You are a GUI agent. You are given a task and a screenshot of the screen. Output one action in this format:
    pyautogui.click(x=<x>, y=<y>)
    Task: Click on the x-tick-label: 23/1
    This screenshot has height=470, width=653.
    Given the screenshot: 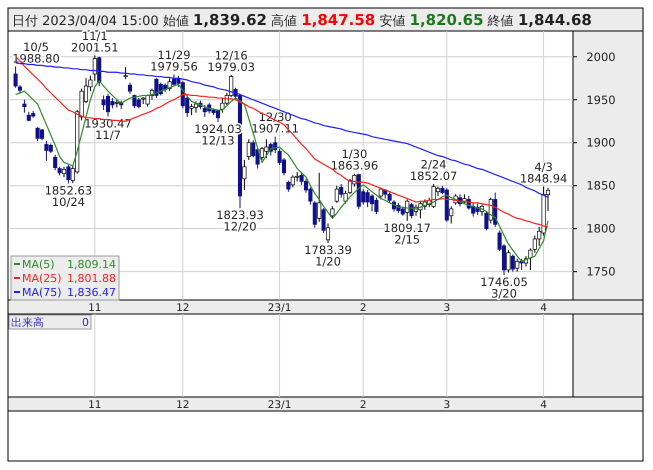 What is the action you would take?
    pyautogui.click(x=280, y=308)
    